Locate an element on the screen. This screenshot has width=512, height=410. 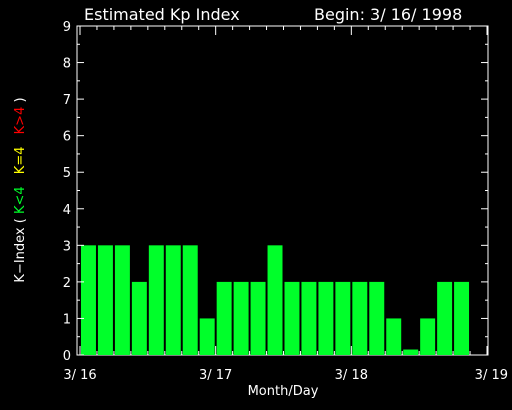
y-tick-label: 7 is located at coordinates (67, 100).